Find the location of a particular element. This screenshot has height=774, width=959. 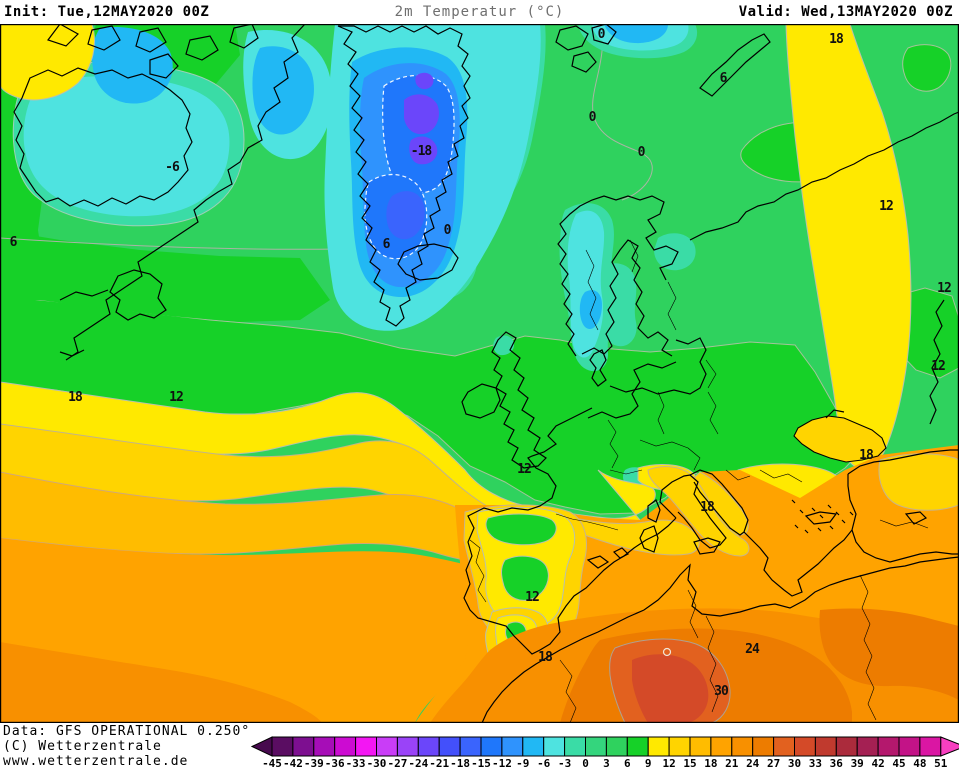

africa-heat is located at coordinates (694, 665).